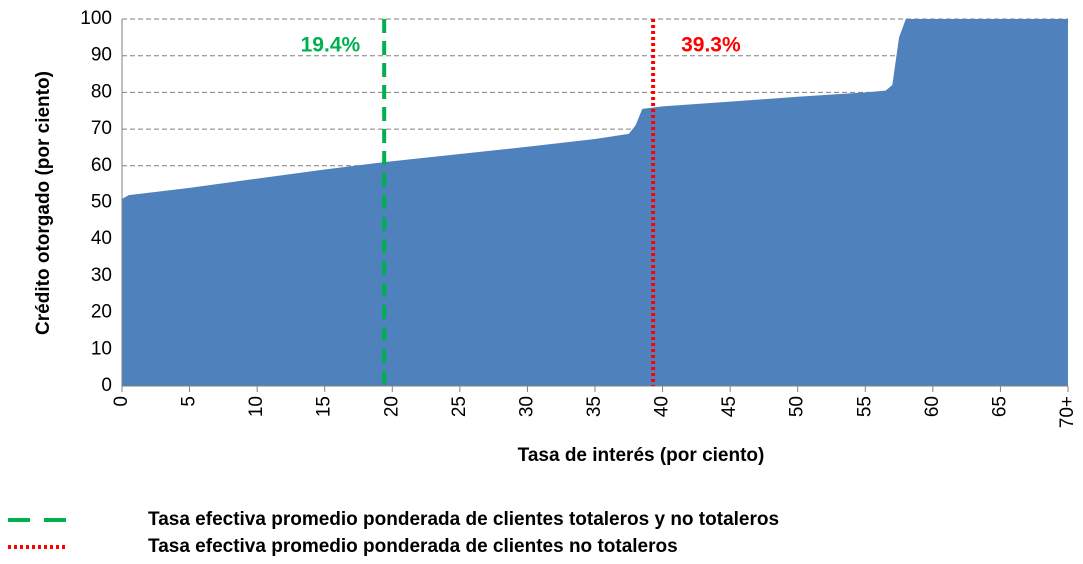  I want to click on x-tick-label: 40, so click(662, 406).